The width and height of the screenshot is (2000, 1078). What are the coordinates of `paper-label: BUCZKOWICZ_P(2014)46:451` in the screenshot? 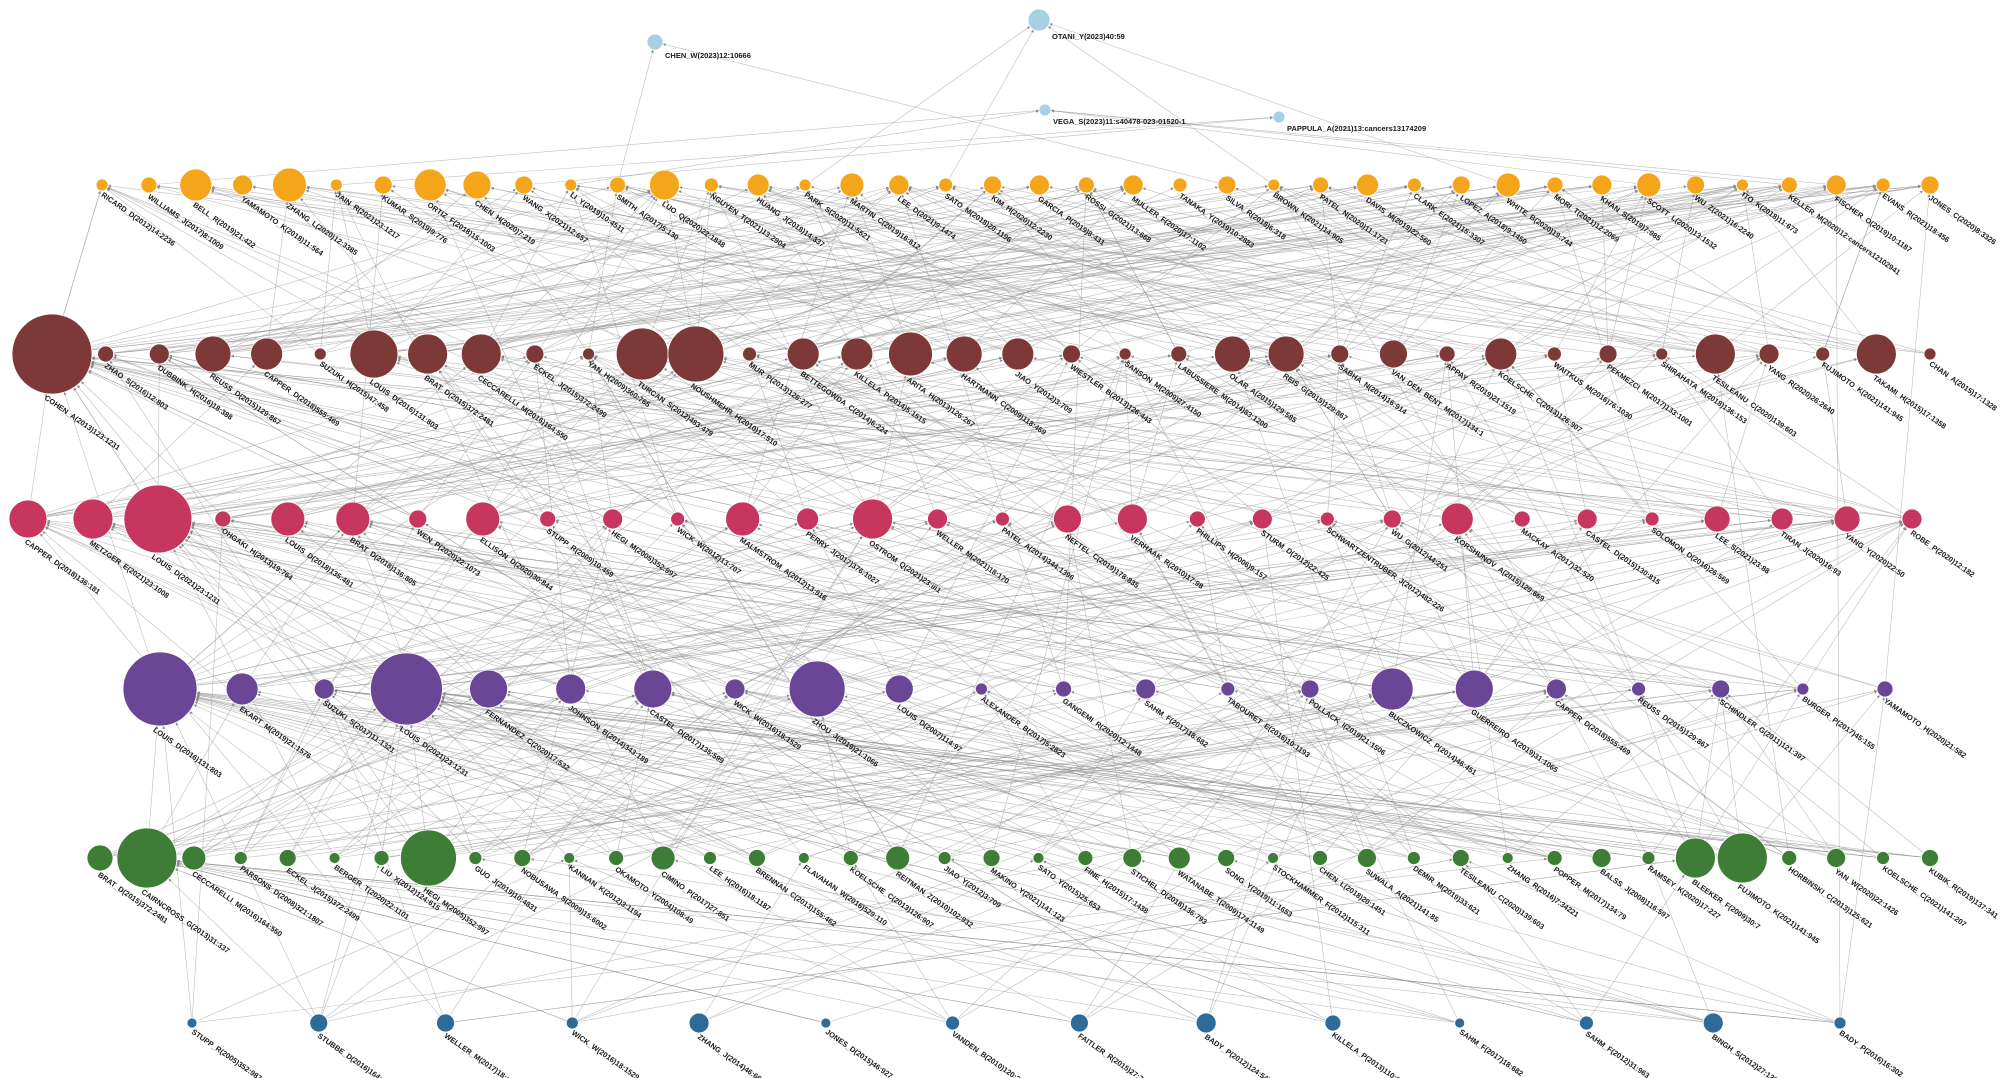 It's located at (1433, 743).